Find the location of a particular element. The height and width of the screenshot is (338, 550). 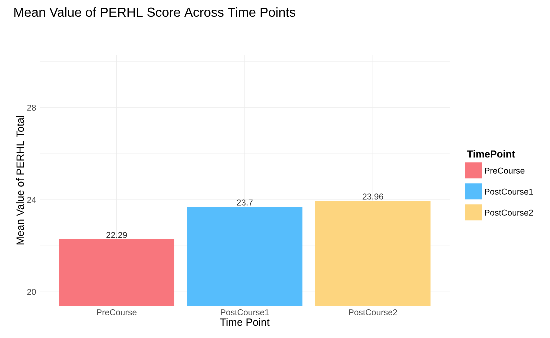

data-label: 23.96 is located at coordinates (373, 197).